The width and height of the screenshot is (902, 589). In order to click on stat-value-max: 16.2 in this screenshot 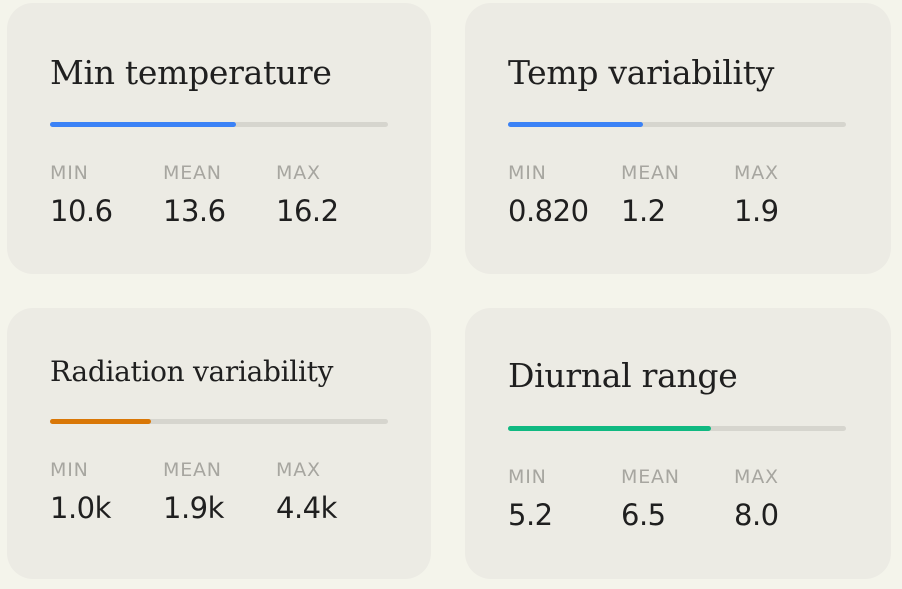, I will do `click(307, 211)`.